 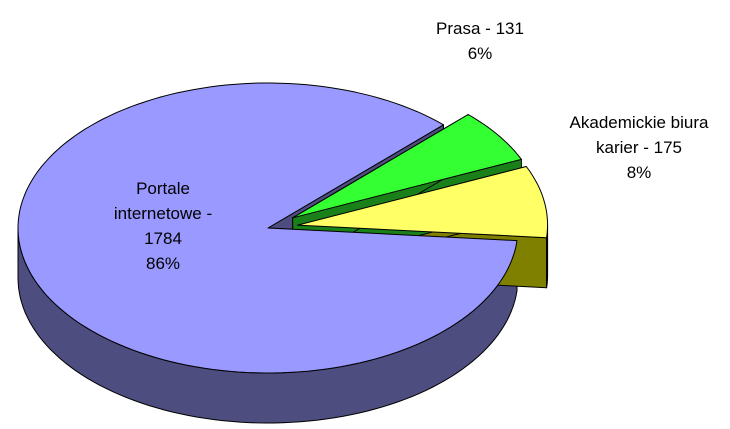 I want to click on percent-label: 6%, so click(x=480, y=53).